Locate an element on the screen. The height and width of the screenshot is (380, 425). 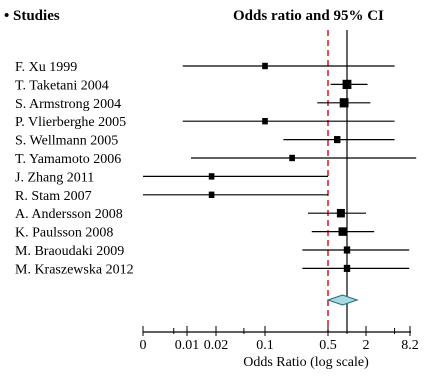
study-label: R. Stam 2007 is located at coordinates (53, 196).